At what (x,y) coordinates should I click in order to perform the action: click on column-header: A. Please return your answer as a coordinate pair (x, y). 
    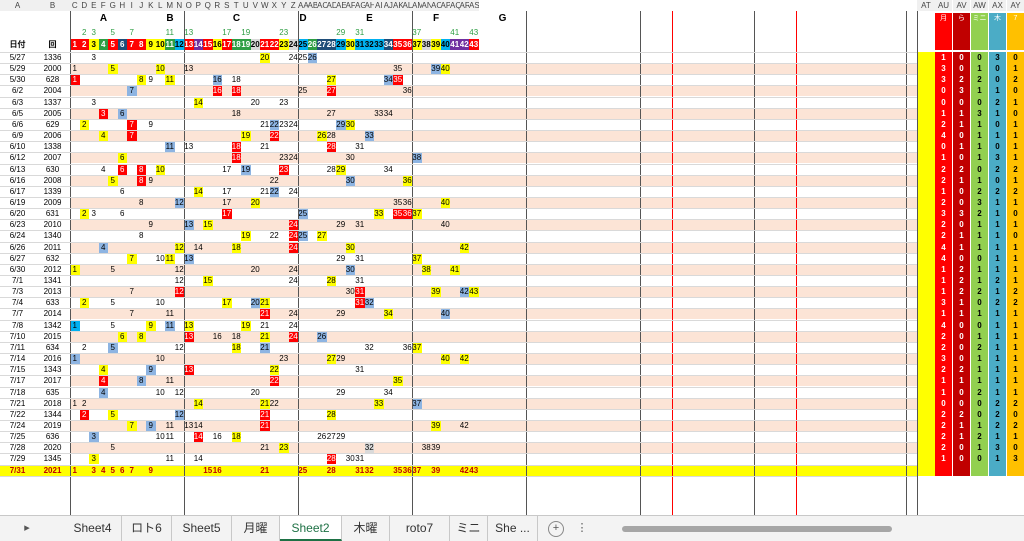
    Looking at the image, I should click on (17, 5).